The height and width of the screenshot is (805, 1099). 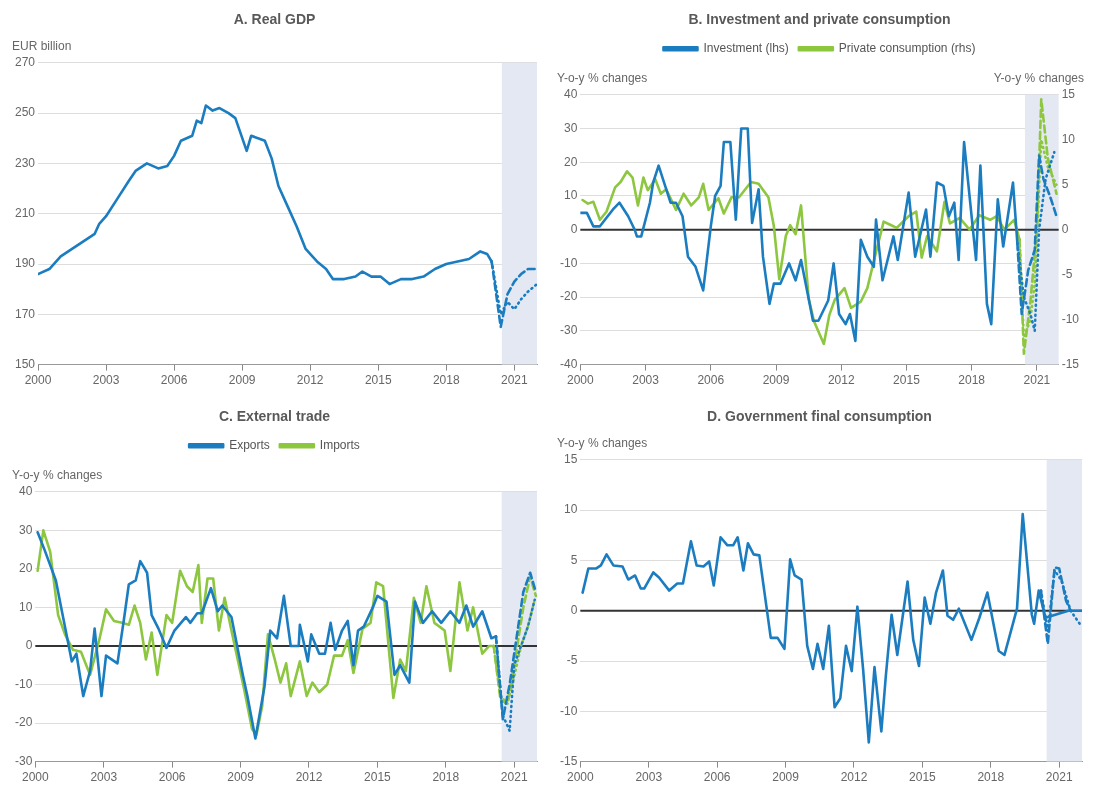 I want to click on y-tick-label: 15, so click(x=570, y=459).